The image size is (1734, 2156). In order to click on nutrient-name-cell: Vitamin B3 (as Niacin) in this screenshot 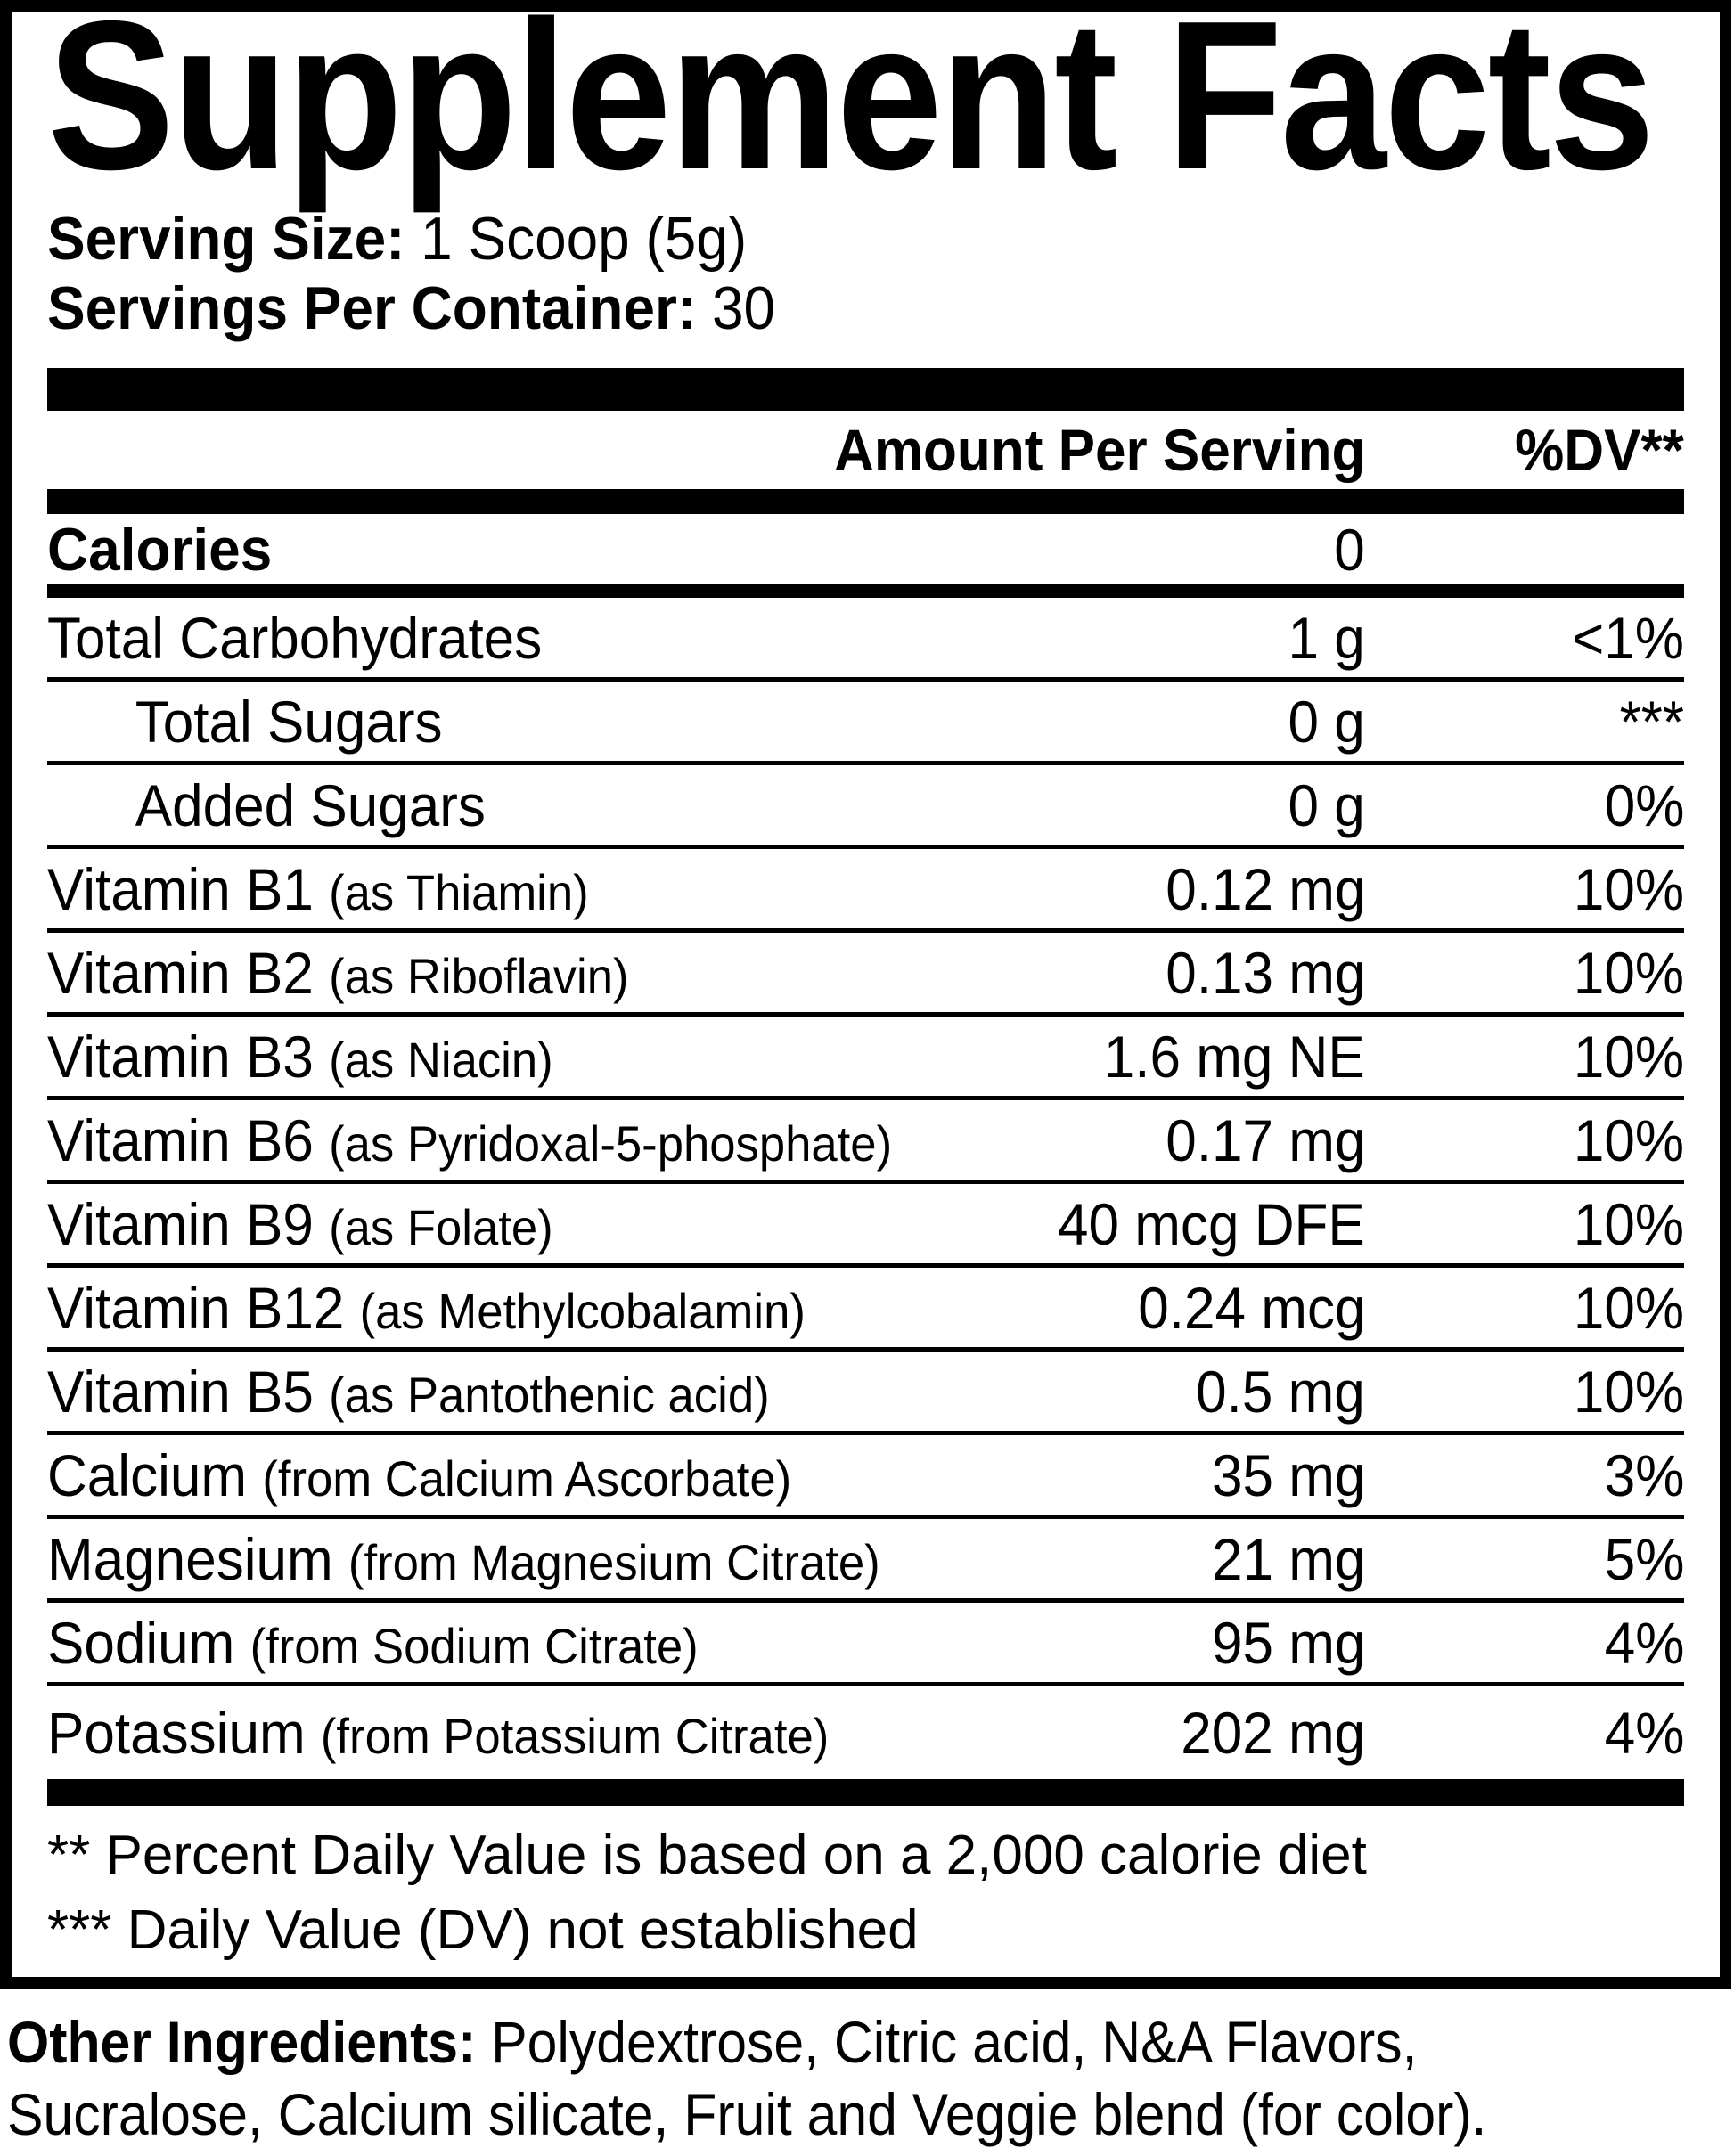, I will do `click(567, 1056)`.